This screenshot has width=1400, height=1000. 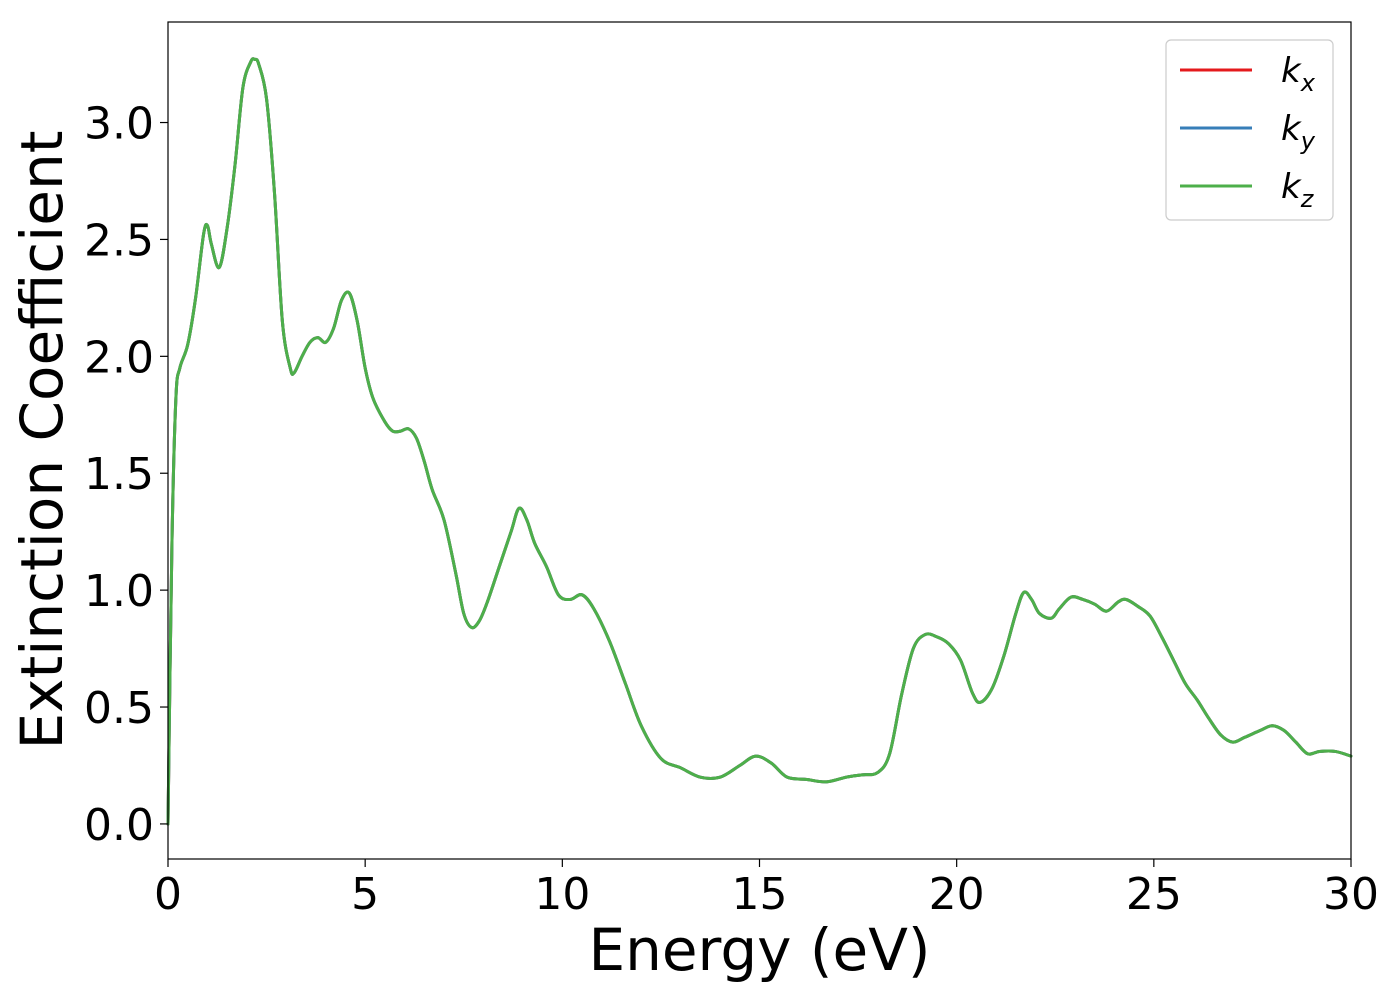 What do you see at coordinates (119, 825) in the screenshot?
I see `y-tick-label: 0.0` at bounding box center [119, 825].